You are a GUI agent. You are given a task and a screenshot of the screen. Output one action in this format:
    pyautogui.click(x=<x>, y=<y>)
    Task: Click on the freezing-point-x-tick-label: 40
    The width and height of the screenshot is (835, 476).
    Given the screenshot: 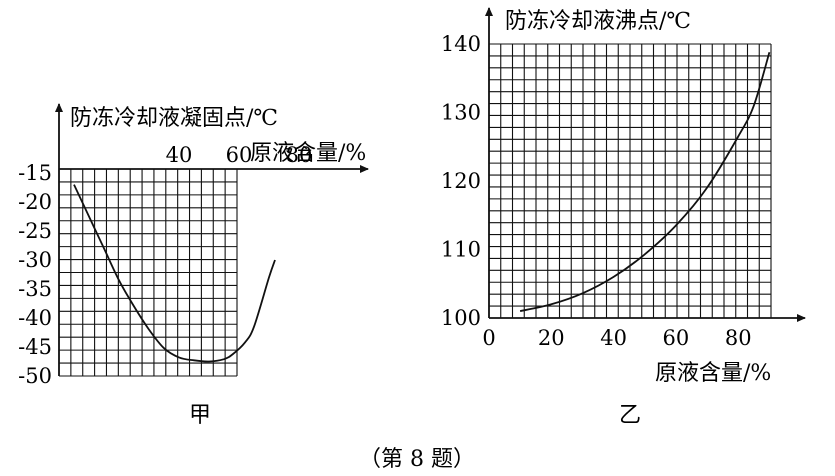 What is the action you would take?
    pyautogui.click(x=179, y=155)
    